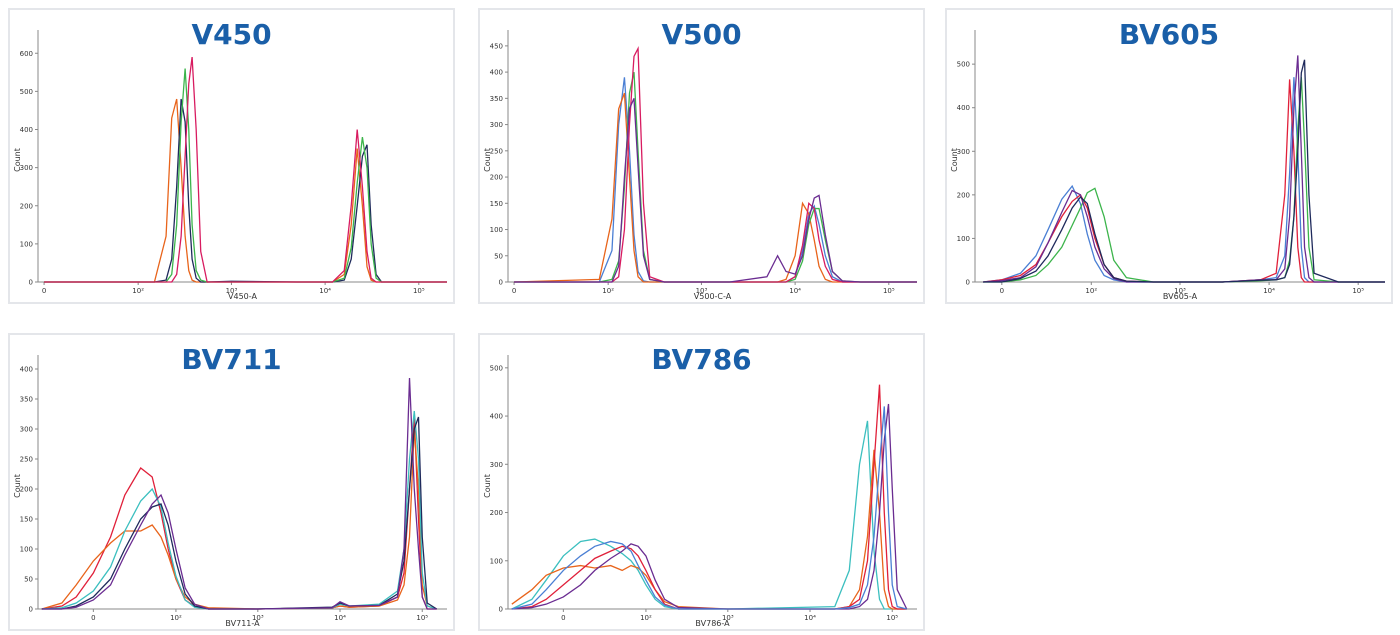 The image size is (1400, 635). What do you see at coordinates (712, 623) in the screenshot?
I see `x-axis-label: BV786-A` at bounding box center [712, 623].